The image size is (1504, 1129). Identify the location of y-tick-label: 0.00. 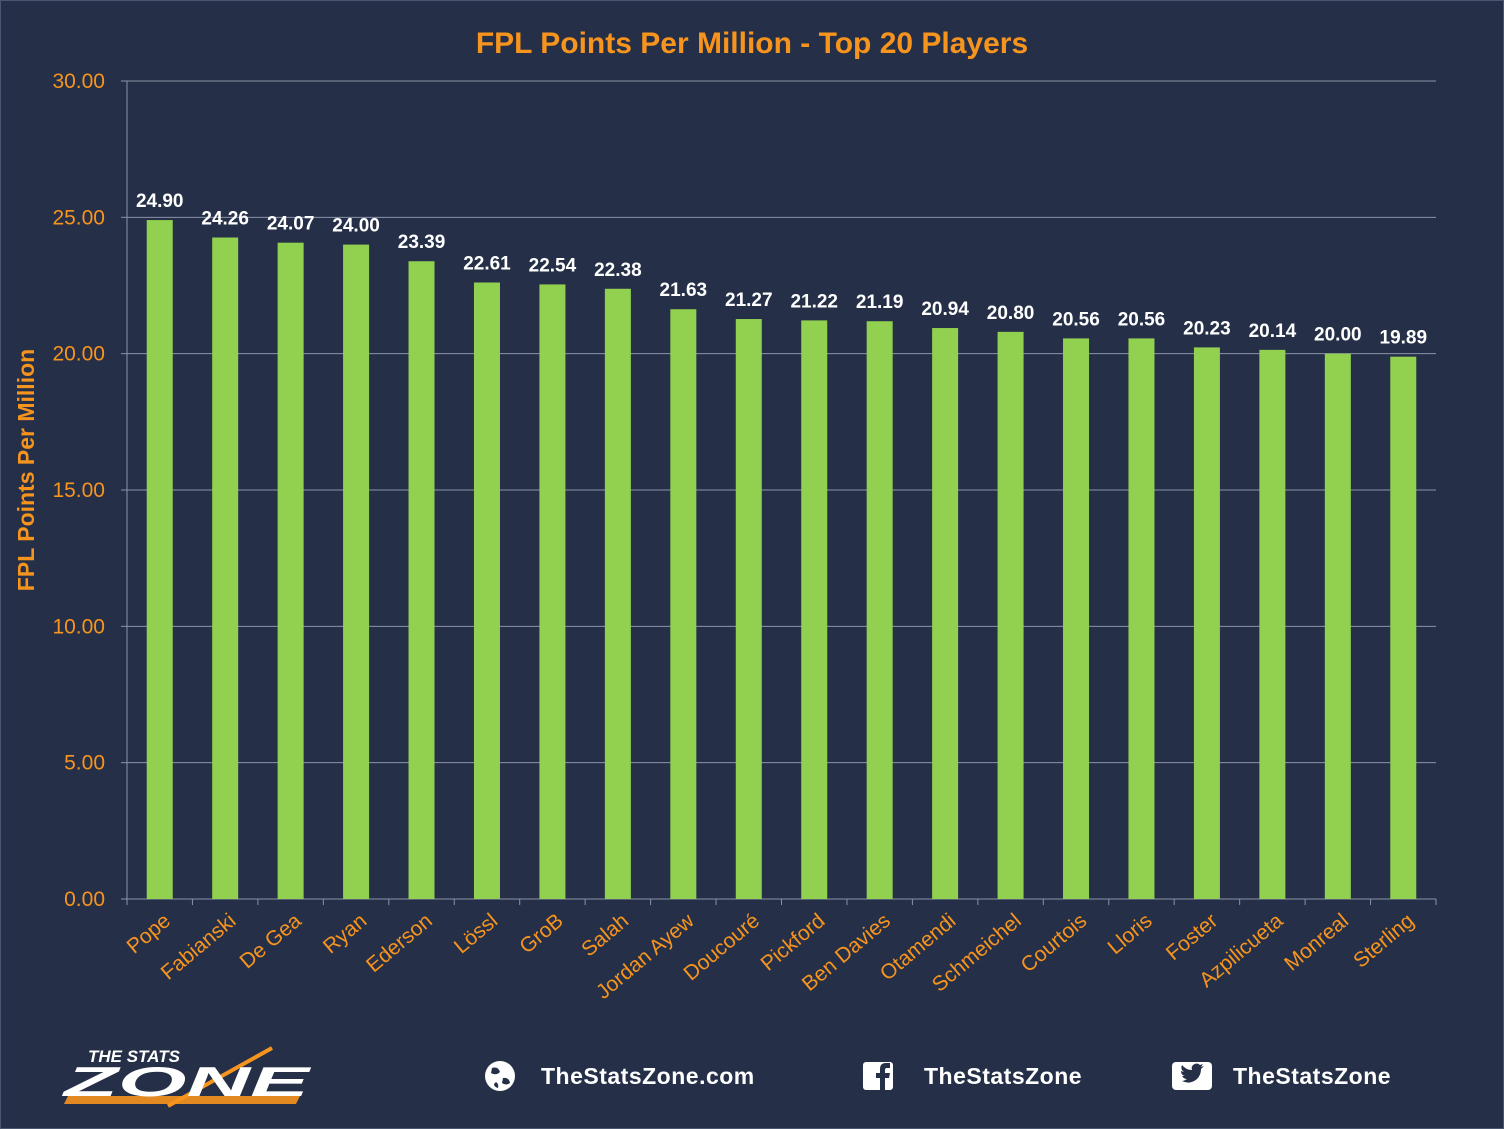
(84, 899).